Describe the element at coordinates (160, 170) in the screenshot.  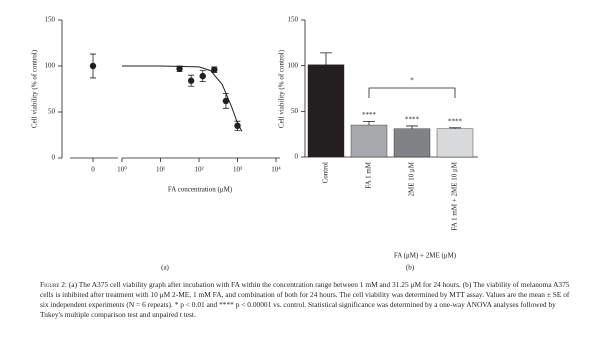
I see `x-tick-label: 10¹` at that location.